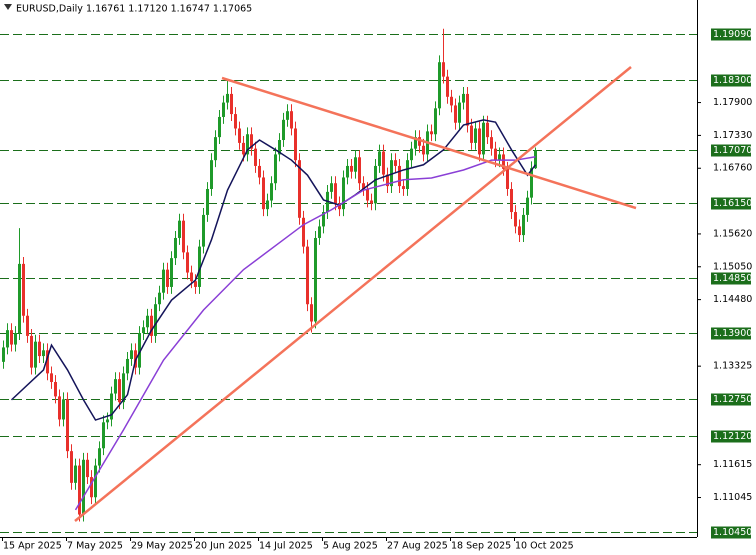 This screenshot has width=756, height=555. Describe the element at coordinates (732, 436) in the screenshot. I see `level-label: 1.12120` at that location.